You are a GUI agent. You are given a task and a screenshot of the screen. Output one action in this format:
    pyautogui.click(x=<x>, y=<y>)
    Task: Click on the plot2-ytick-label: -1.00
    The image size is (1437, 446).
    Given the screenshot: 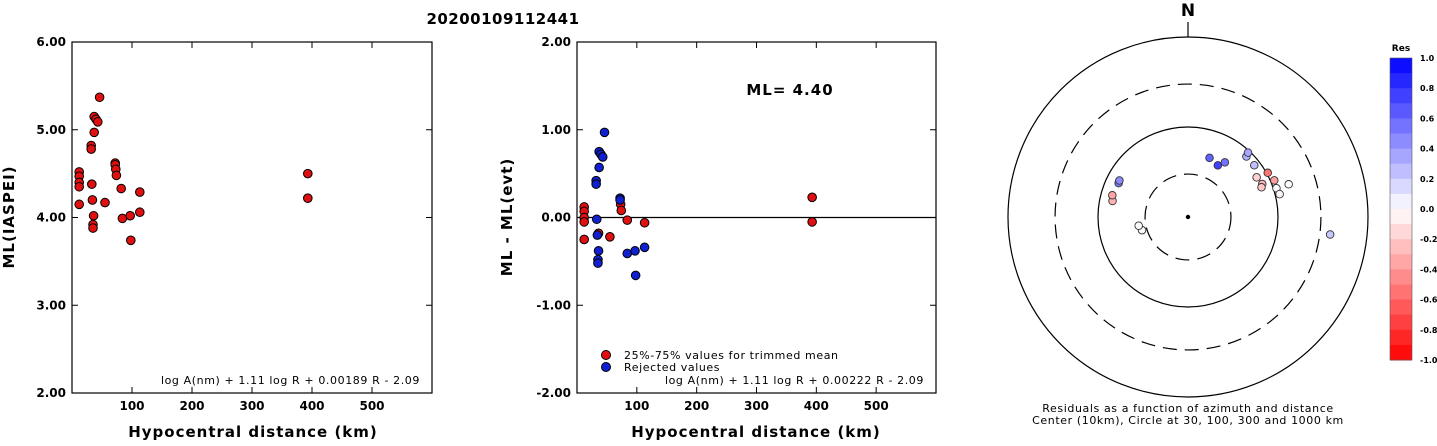 What is the action you would take?
    pyautogui.click(x=553, y=305)
    